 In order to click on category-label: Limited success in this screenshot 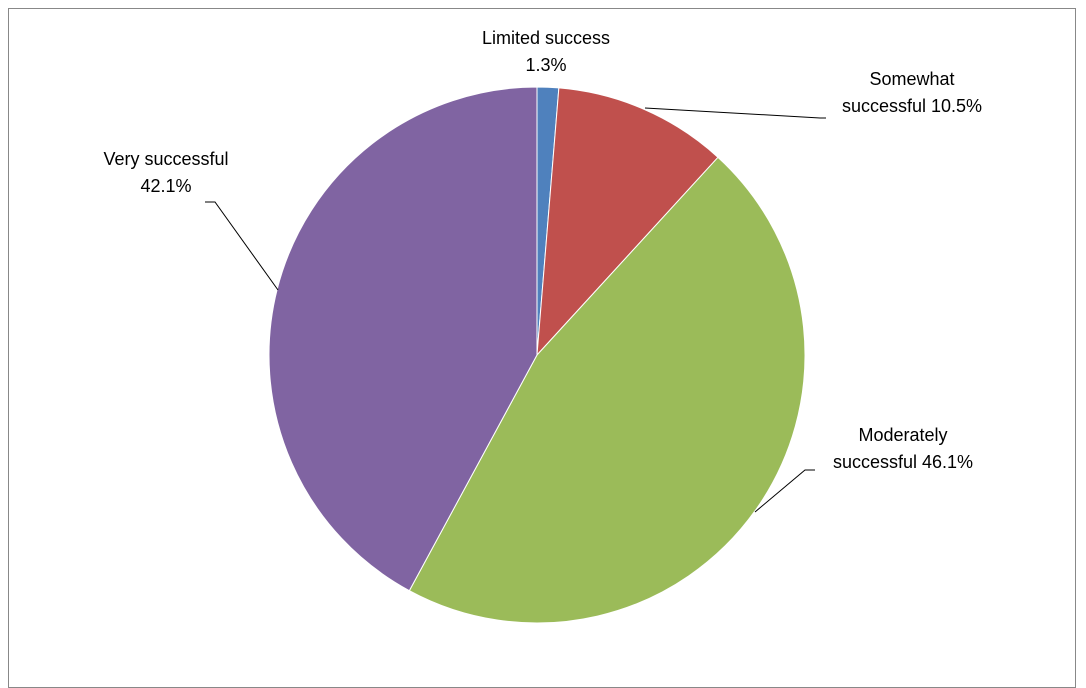, I will do `click(546, 38)`.